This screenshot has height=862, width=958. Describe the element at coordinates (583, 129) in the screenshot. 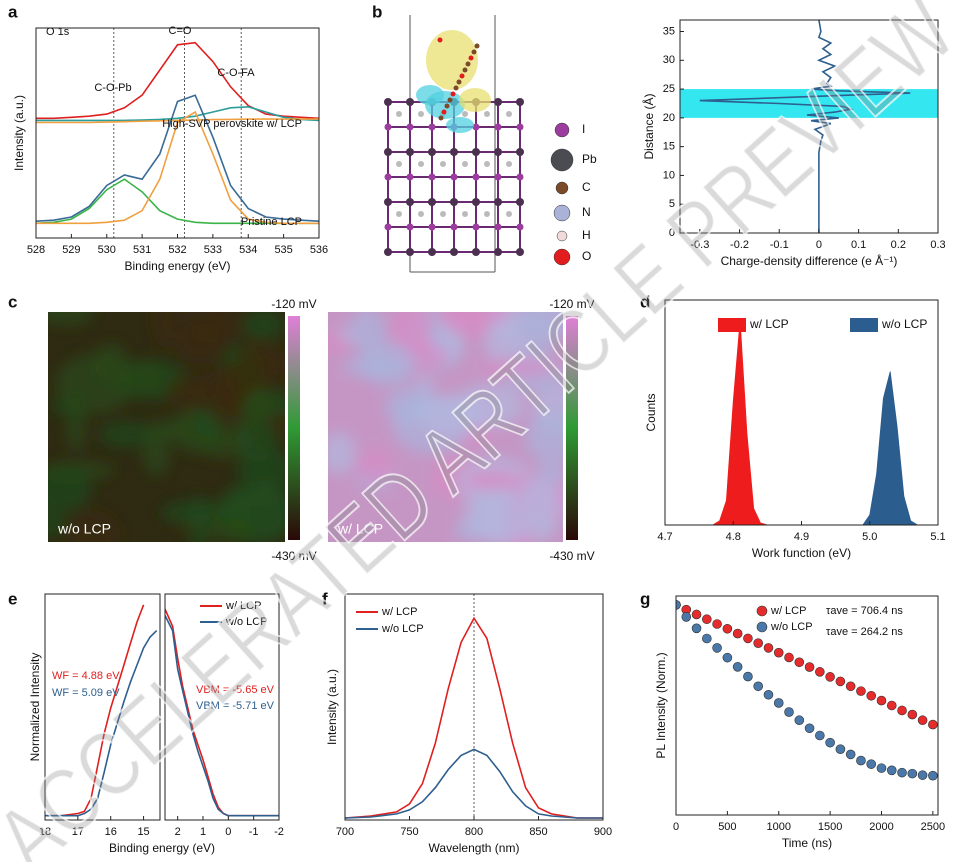

I see `atom-label: I` at that location.